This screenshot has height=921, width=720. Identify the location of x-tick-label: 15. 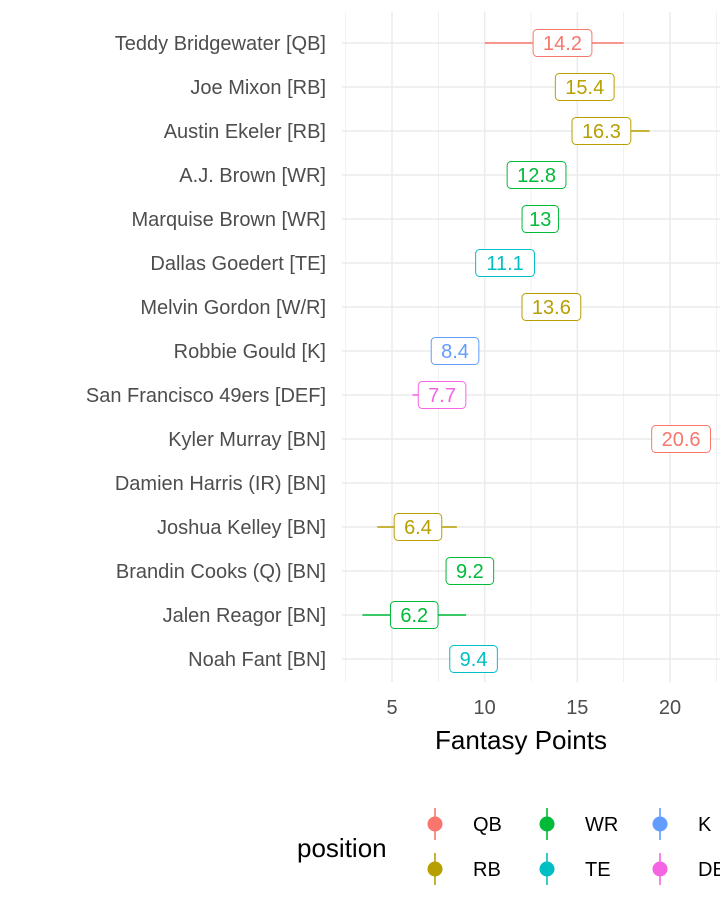
(577, 708).